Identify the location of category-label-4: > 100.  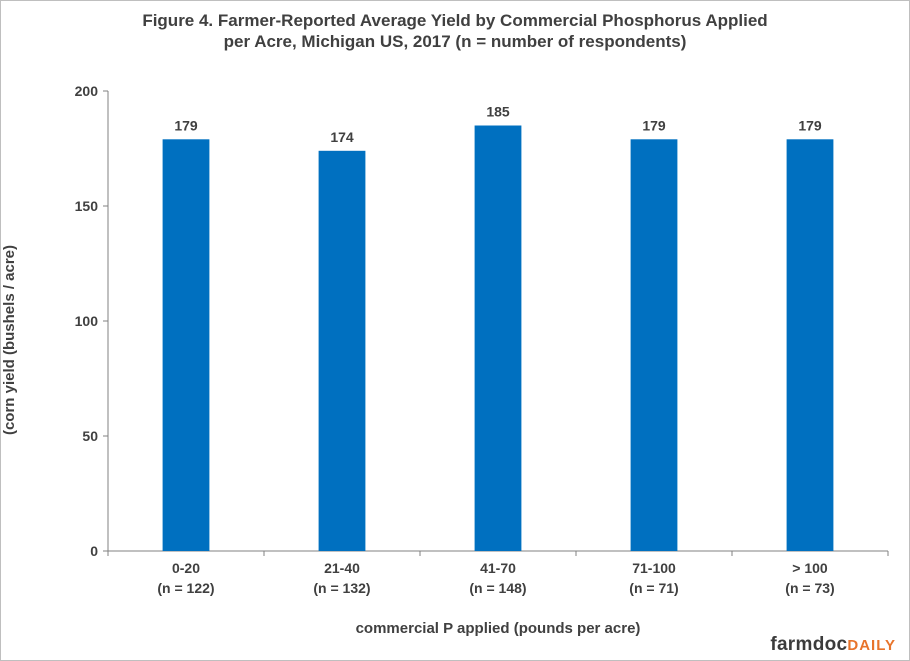
(810, 568).